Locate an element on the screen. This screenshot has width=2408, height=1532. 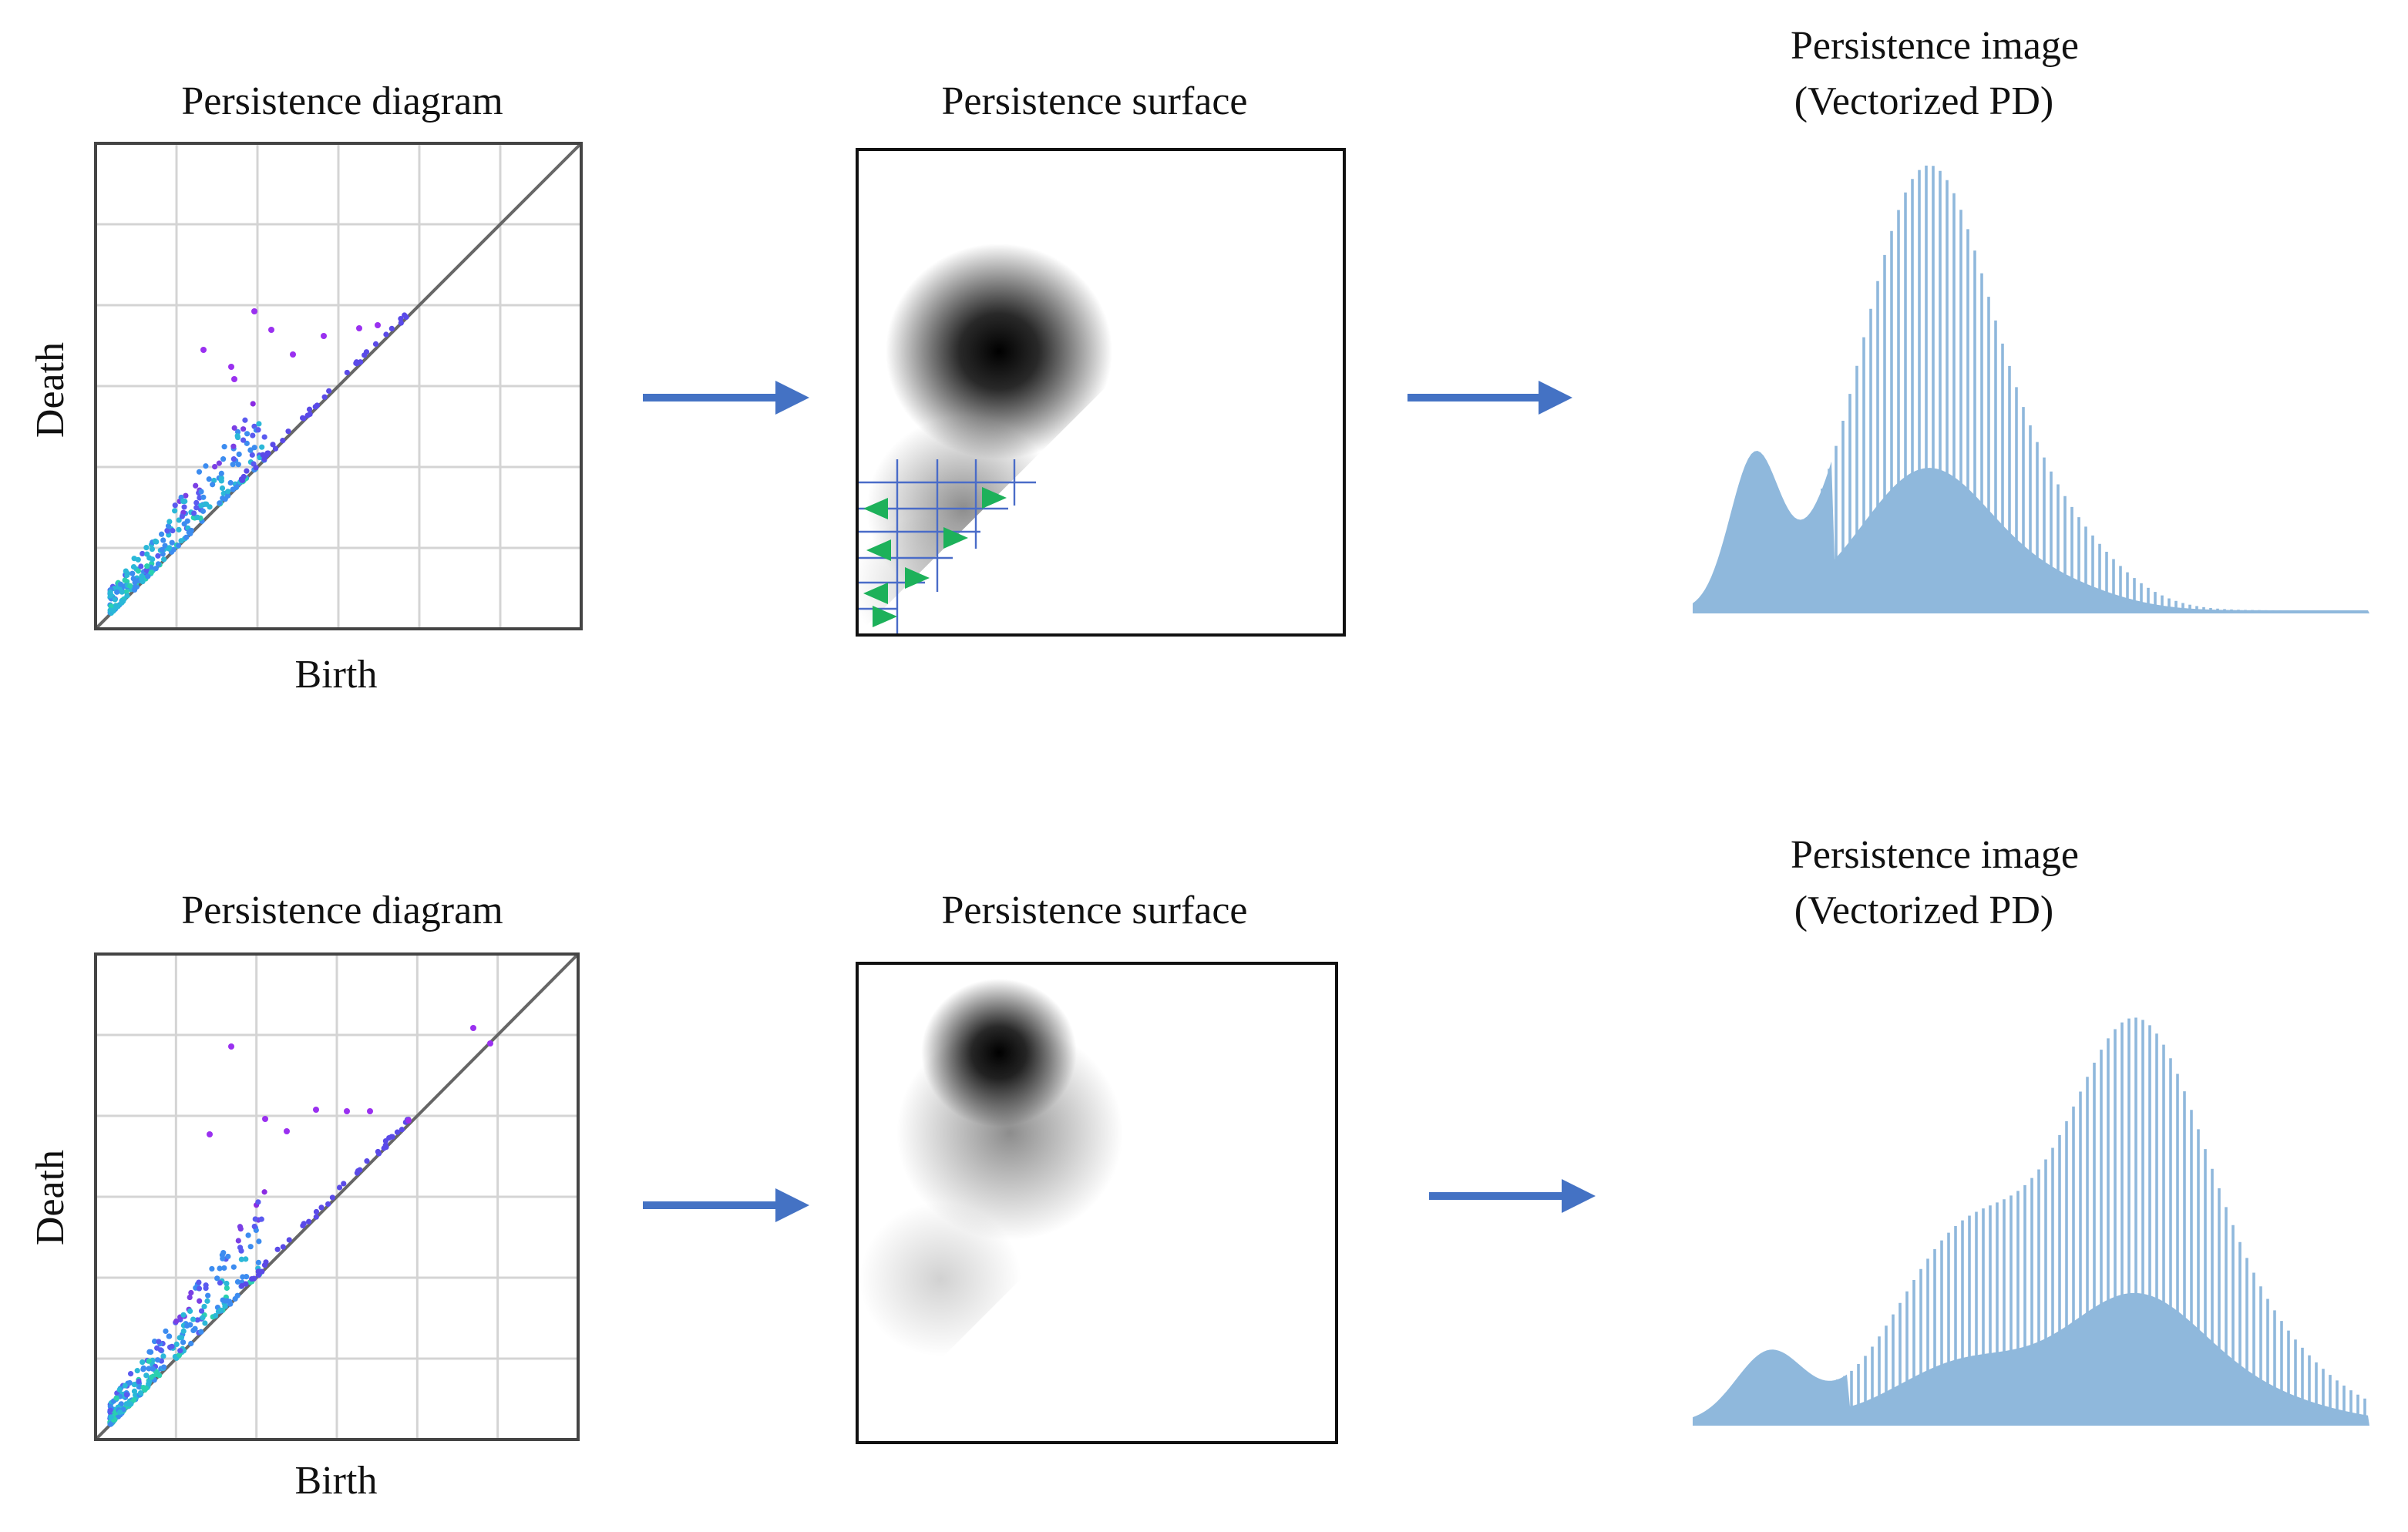
x-label: Birth is located at coordinates (336, 675).